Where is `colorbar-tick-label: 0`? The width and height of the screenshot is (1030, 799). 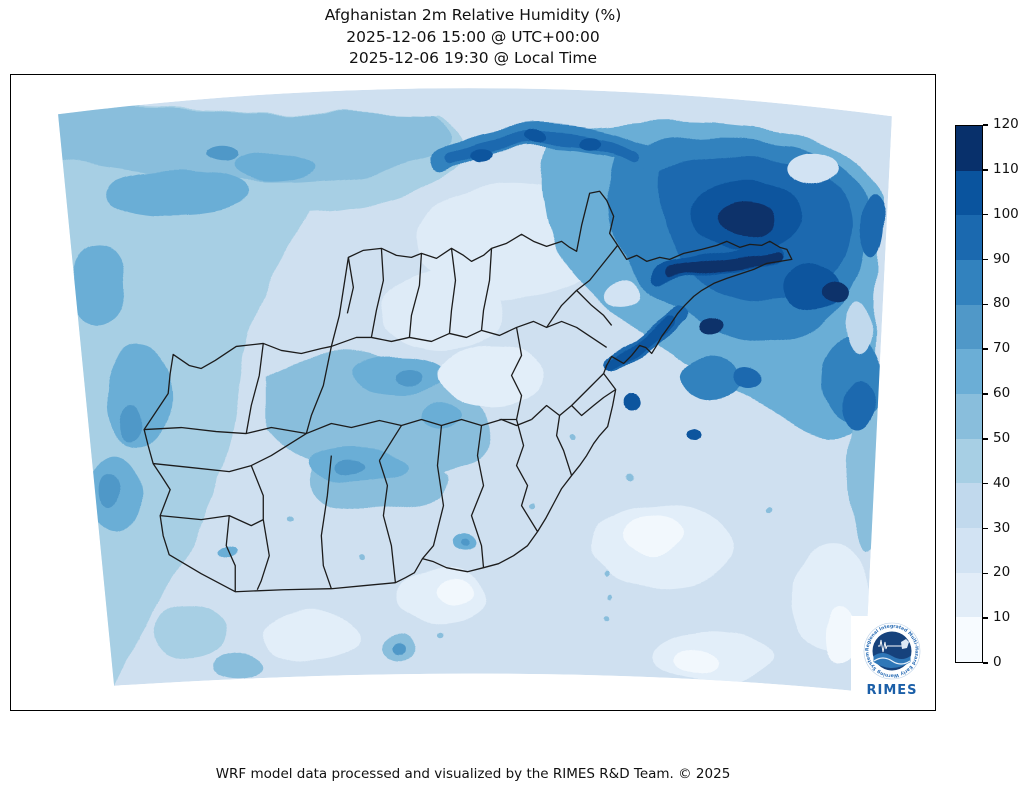
colorbar-tick-label: 0 is located at coordinates (997, 662).